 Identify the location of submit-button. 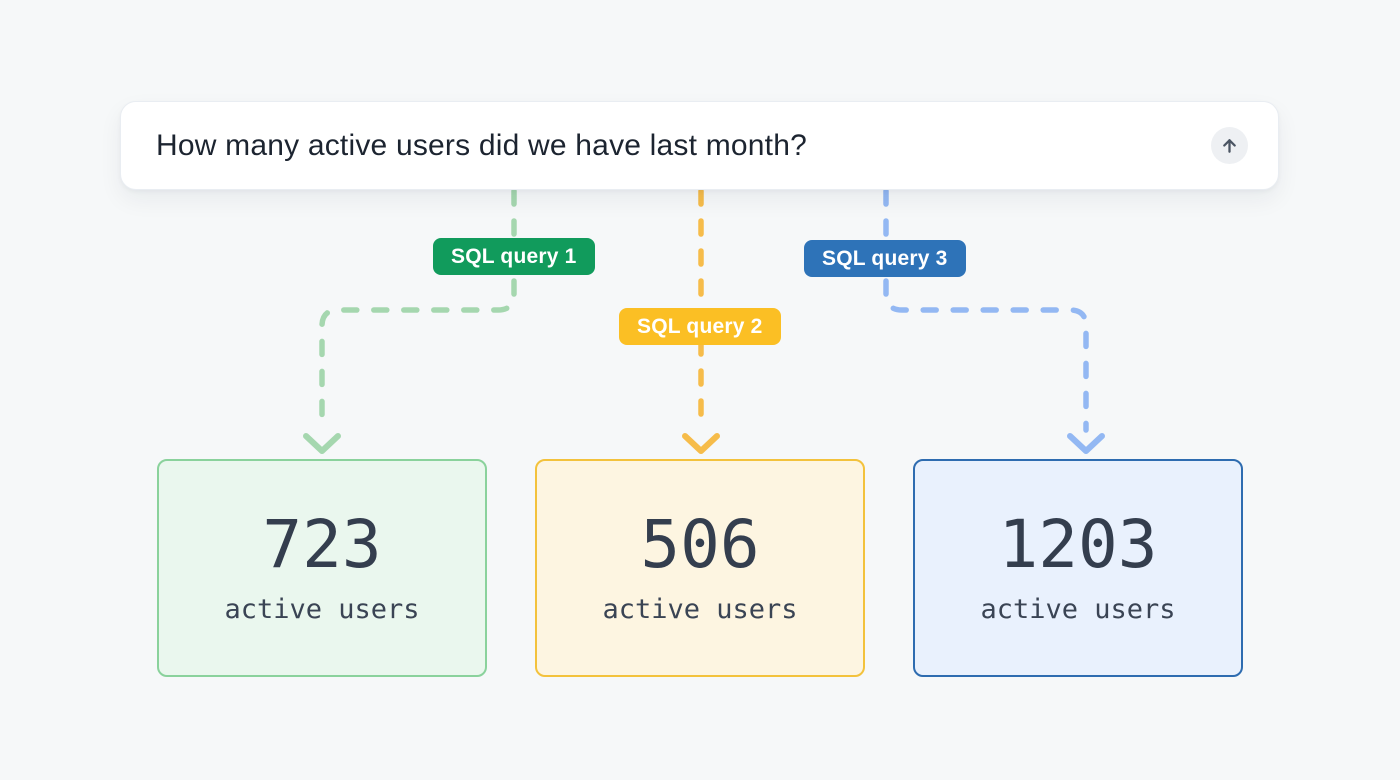
(1229, 145).